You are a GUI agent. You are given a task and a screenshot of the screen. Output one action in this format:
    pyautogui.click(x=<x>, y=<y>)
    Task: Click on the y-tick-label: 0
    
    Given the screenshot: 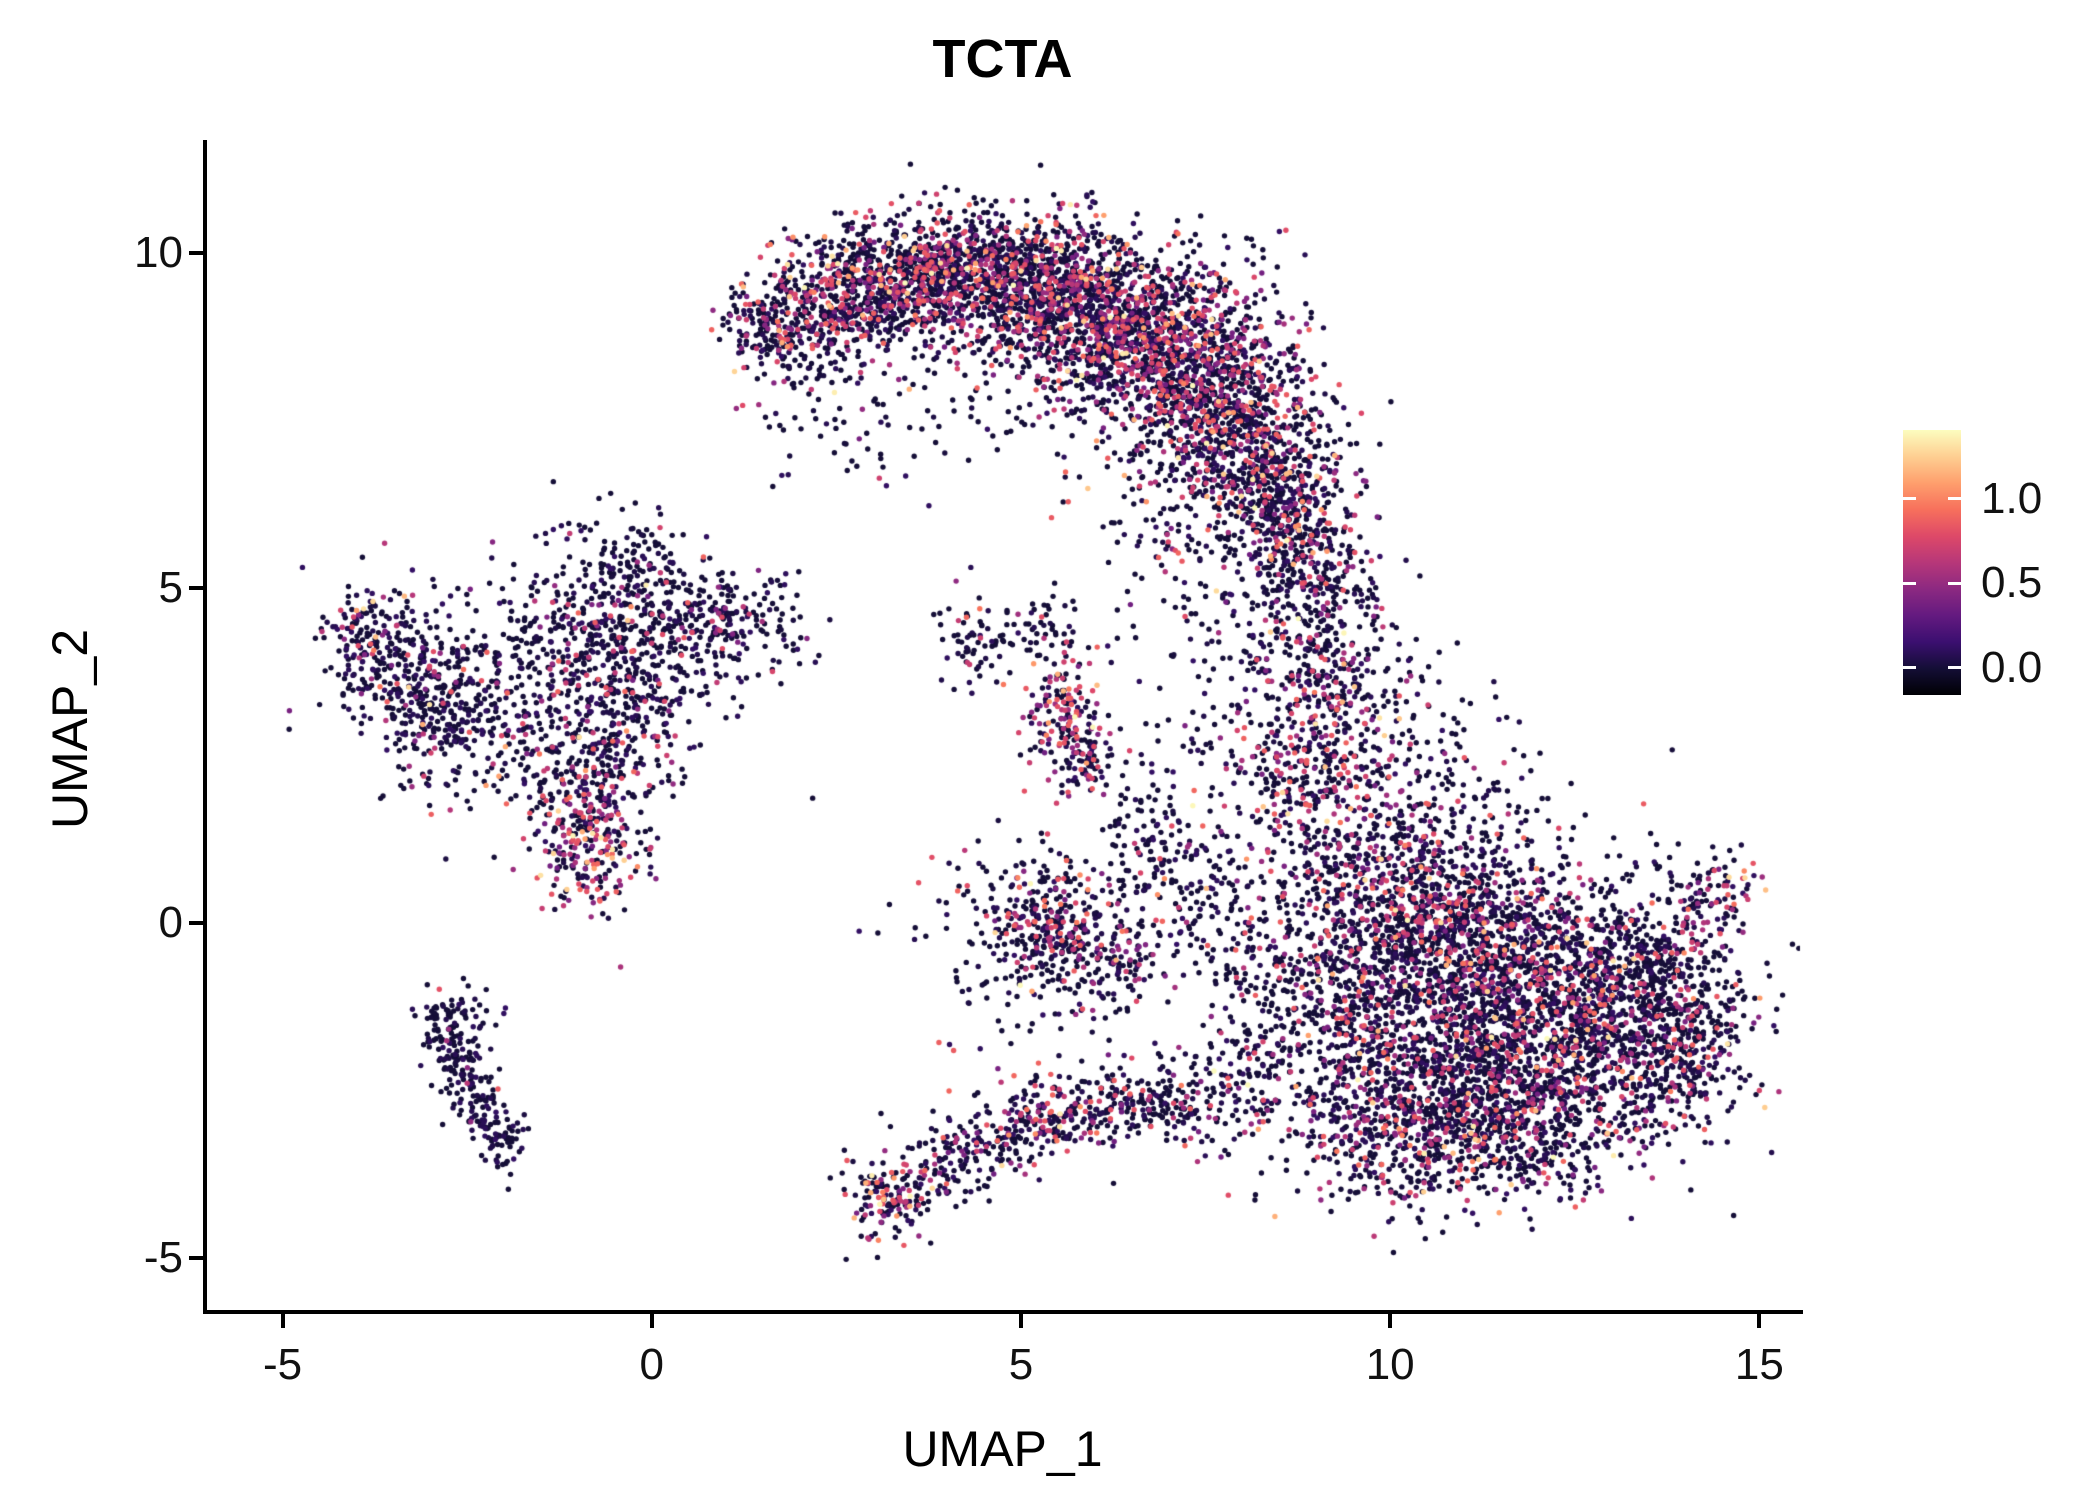 What is the action you would take?
    pyautogui.click(x=170, y=922)
    